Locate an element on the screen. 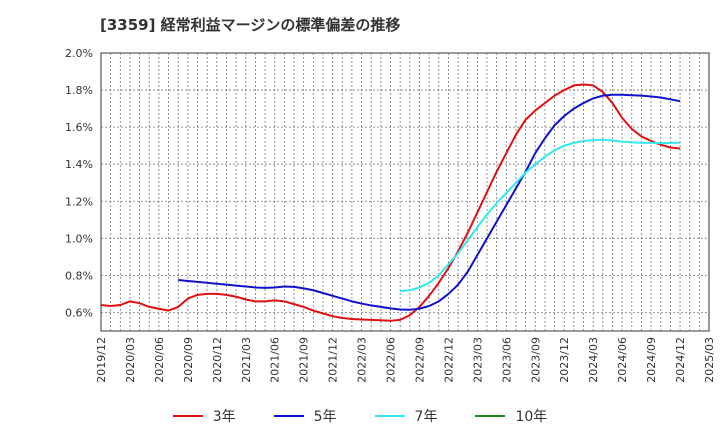  x-tick-label: 2023/06 is located at coordinates (506, 360).